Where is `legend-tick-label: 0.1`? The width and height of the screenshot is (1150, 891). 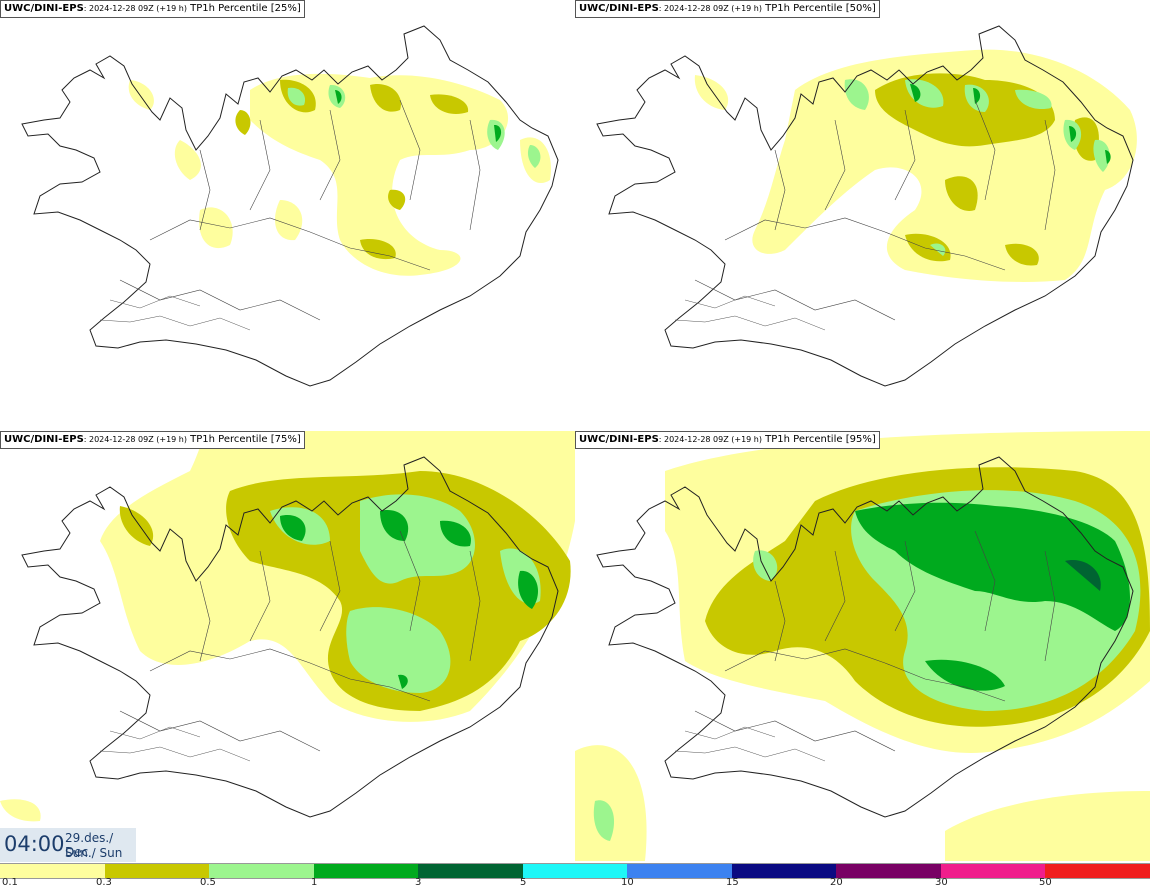 legend-tick-label: 0.1 is located at coordinates (10, 882).